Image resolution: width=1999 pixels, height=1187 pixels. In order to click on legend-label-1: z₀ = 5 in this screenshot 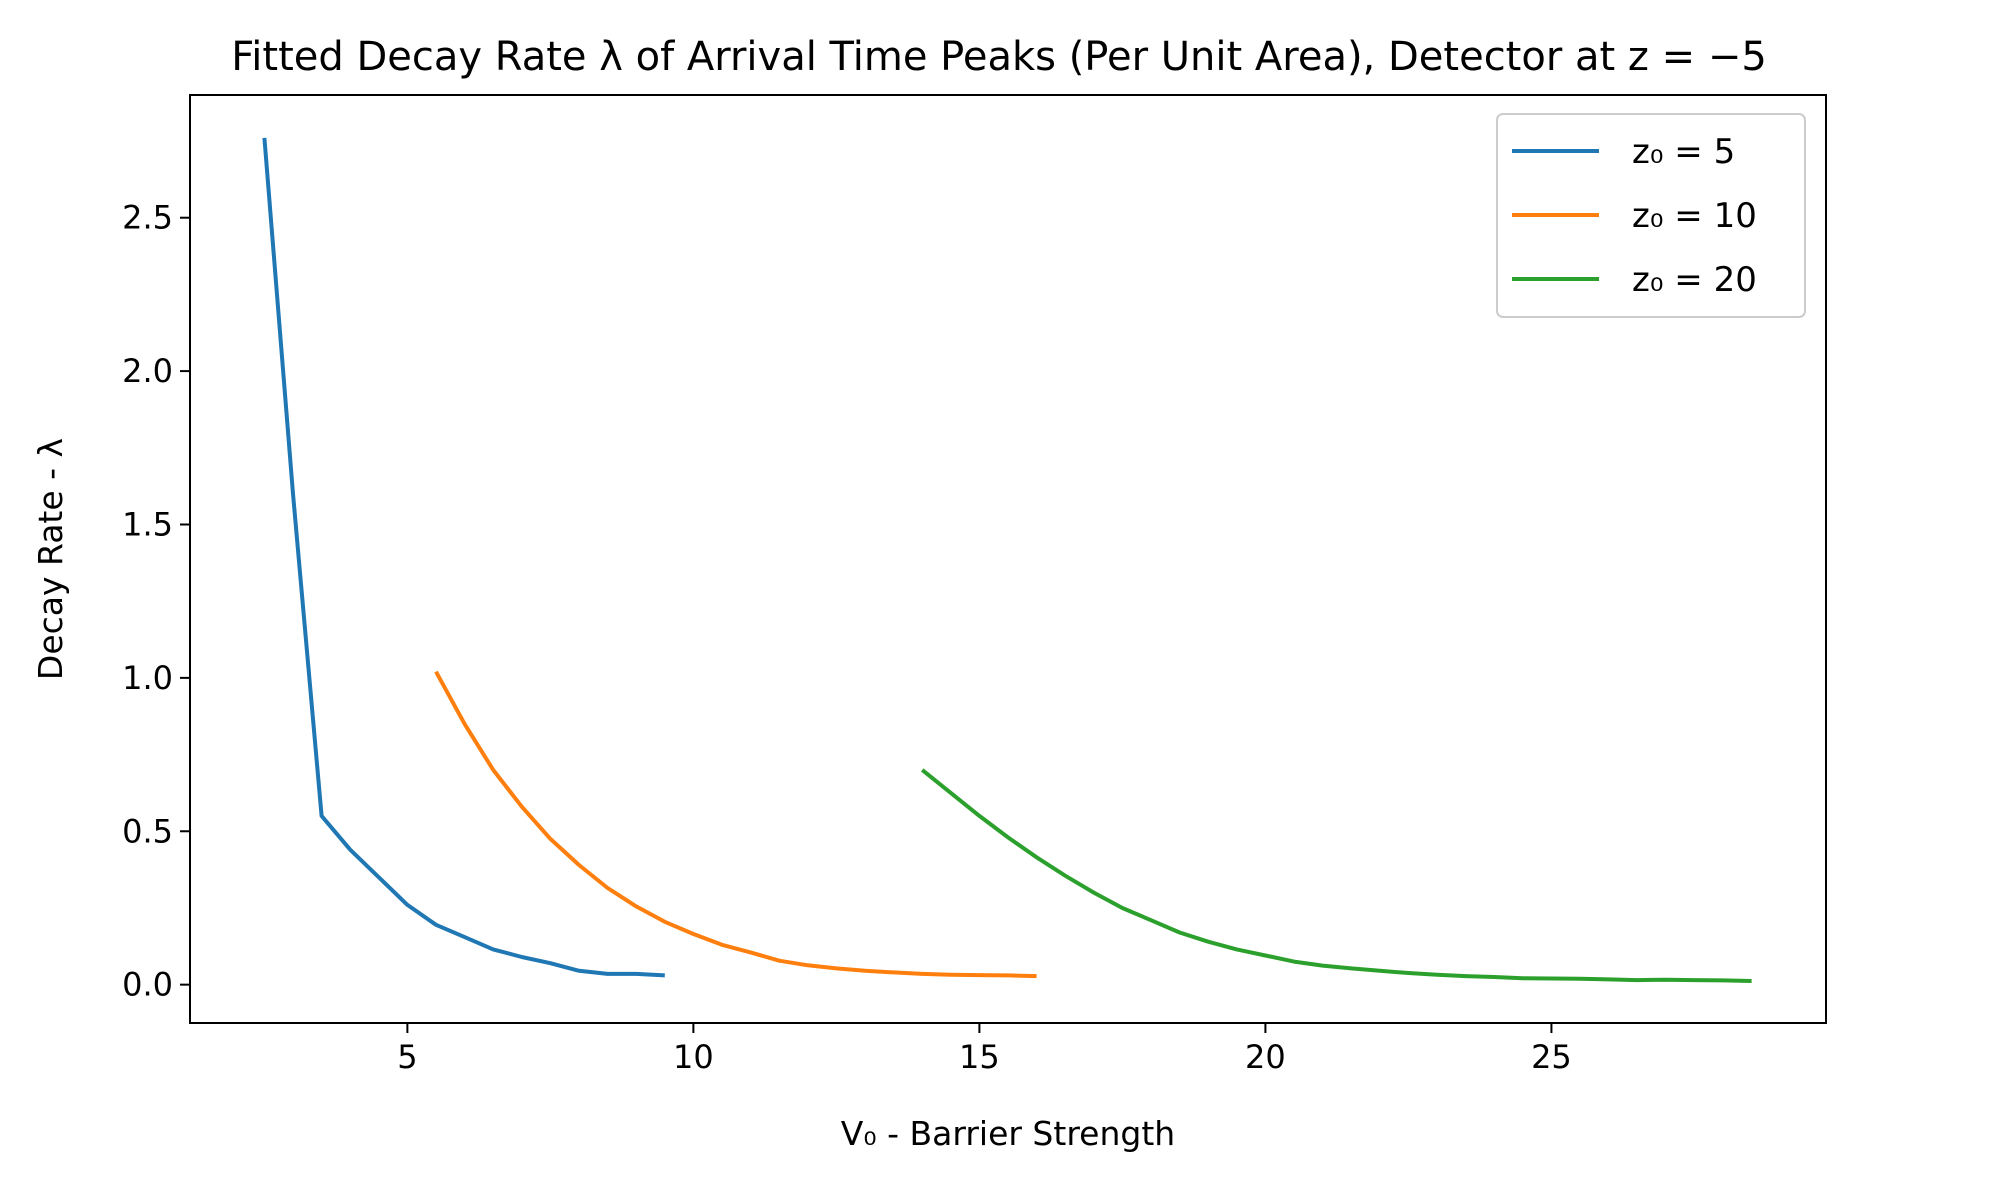, I will do `click(1683, 152)`.